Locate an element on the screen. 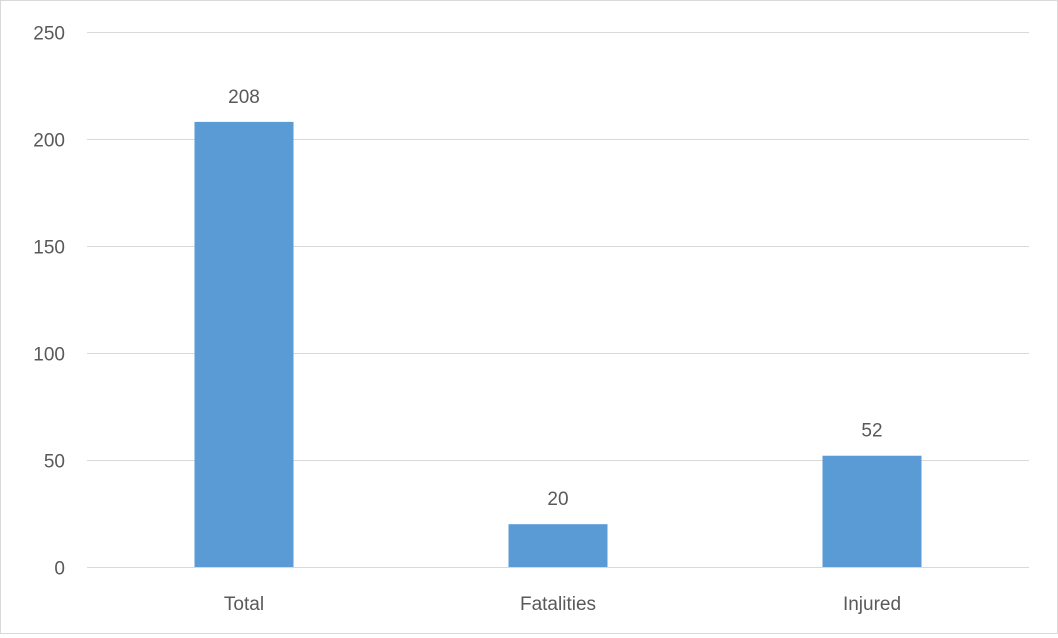 The height and width of the screenshot is (638, 1058). bar-injured is located at coordinates (872, 511).